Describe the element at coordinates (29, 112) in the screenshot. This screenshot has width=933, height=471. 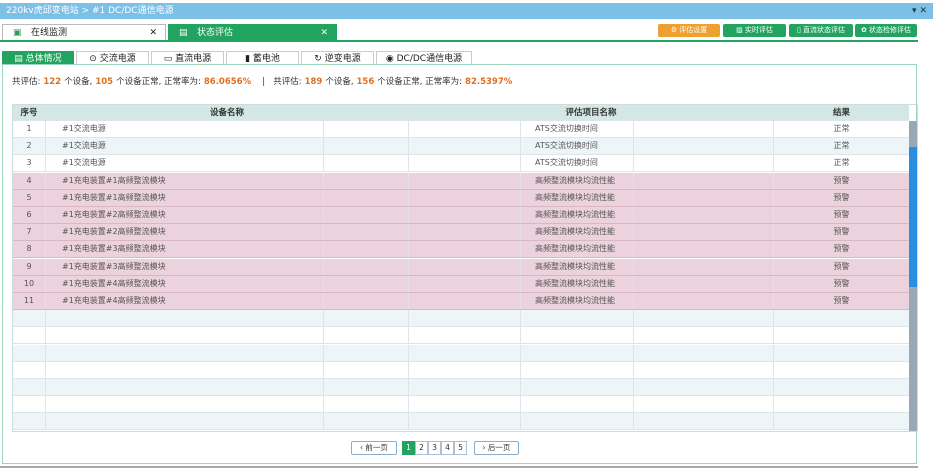
I see `header-seq: 序号` at that location.